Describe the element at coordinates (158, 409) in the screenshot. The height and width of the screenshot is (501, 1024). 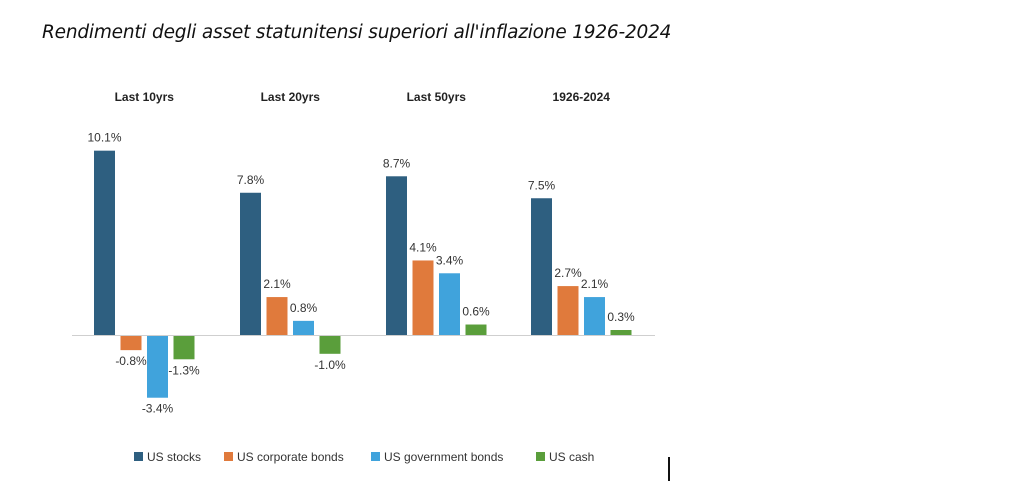
I see `value-label-us-government-bonds-last-10yrs: -3.4%` at that location.